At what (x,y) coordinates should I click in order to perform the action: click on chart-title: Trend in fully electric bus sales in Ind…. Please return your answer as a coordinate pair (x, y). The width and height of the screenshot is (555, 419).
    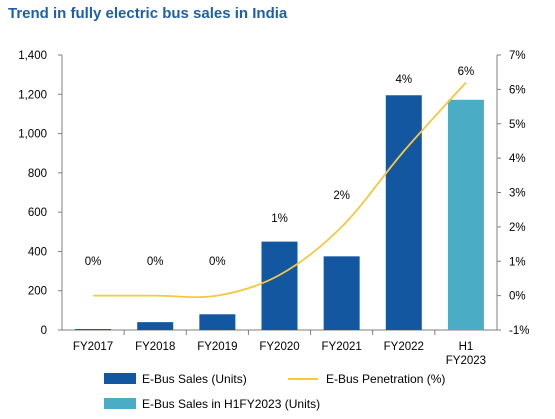
    Looking at the image, I should click on (148, 13).